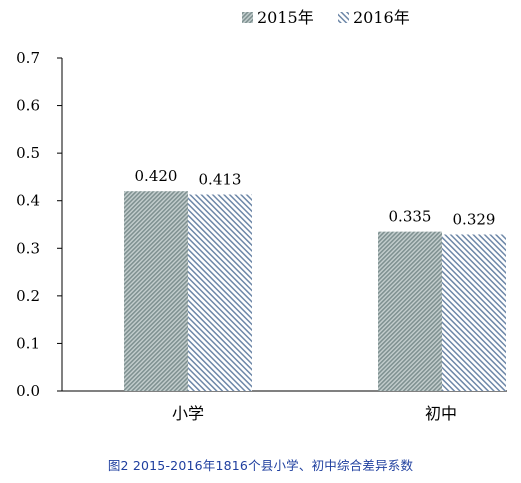 The height and width of the screenshot is (483, 521). Describe the element at coordinates (28, 296) in the screenshot. I see `y-tick-label: 0.2` at that location.